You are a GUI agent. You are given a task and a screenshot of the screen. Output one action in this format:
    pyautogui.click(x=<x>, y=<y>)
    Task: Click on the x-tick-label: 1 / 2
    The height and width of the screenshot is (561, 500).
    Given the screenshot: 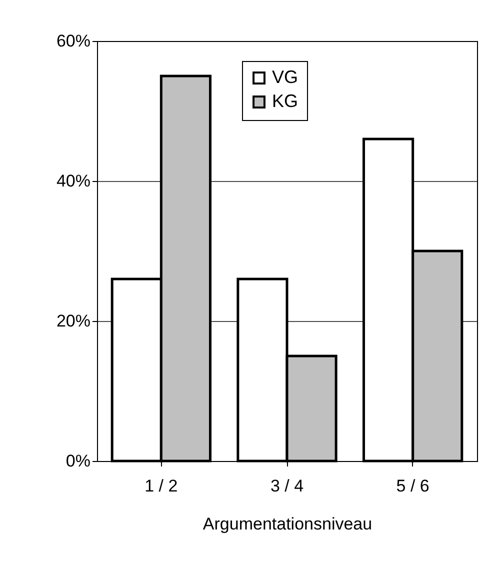 What is the action you would take?
    pyautogui.click(x=161, y=486)
    